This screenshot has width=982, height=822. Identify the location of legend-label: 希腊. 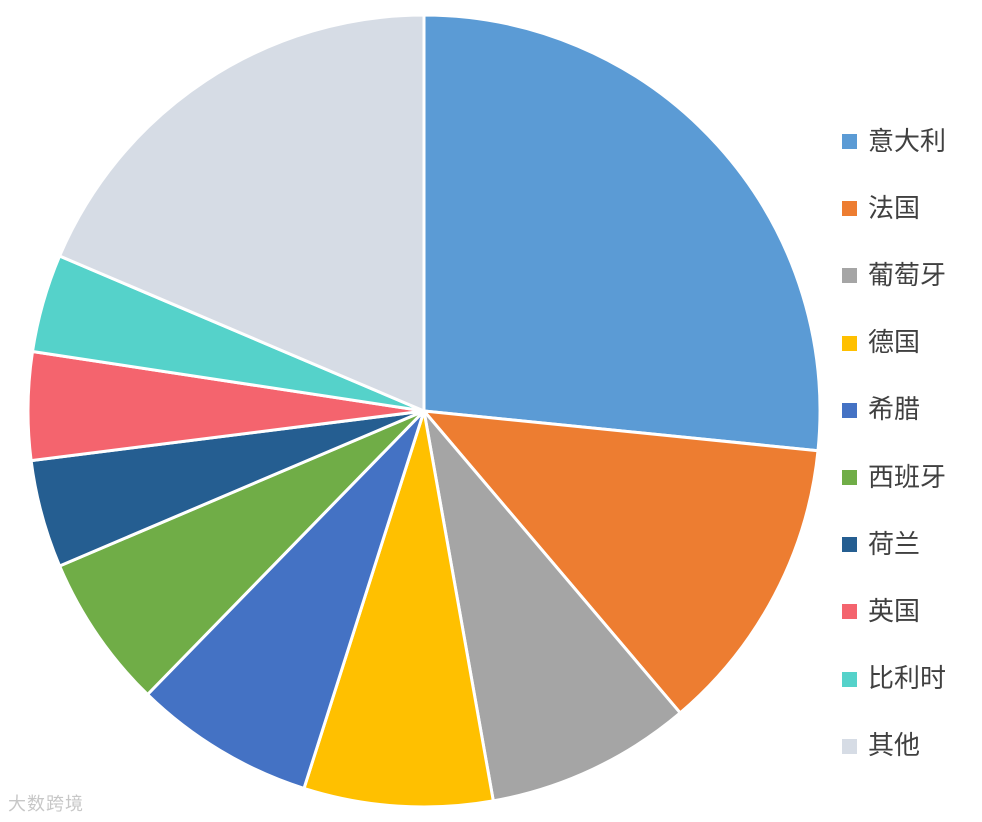
(894, 410).